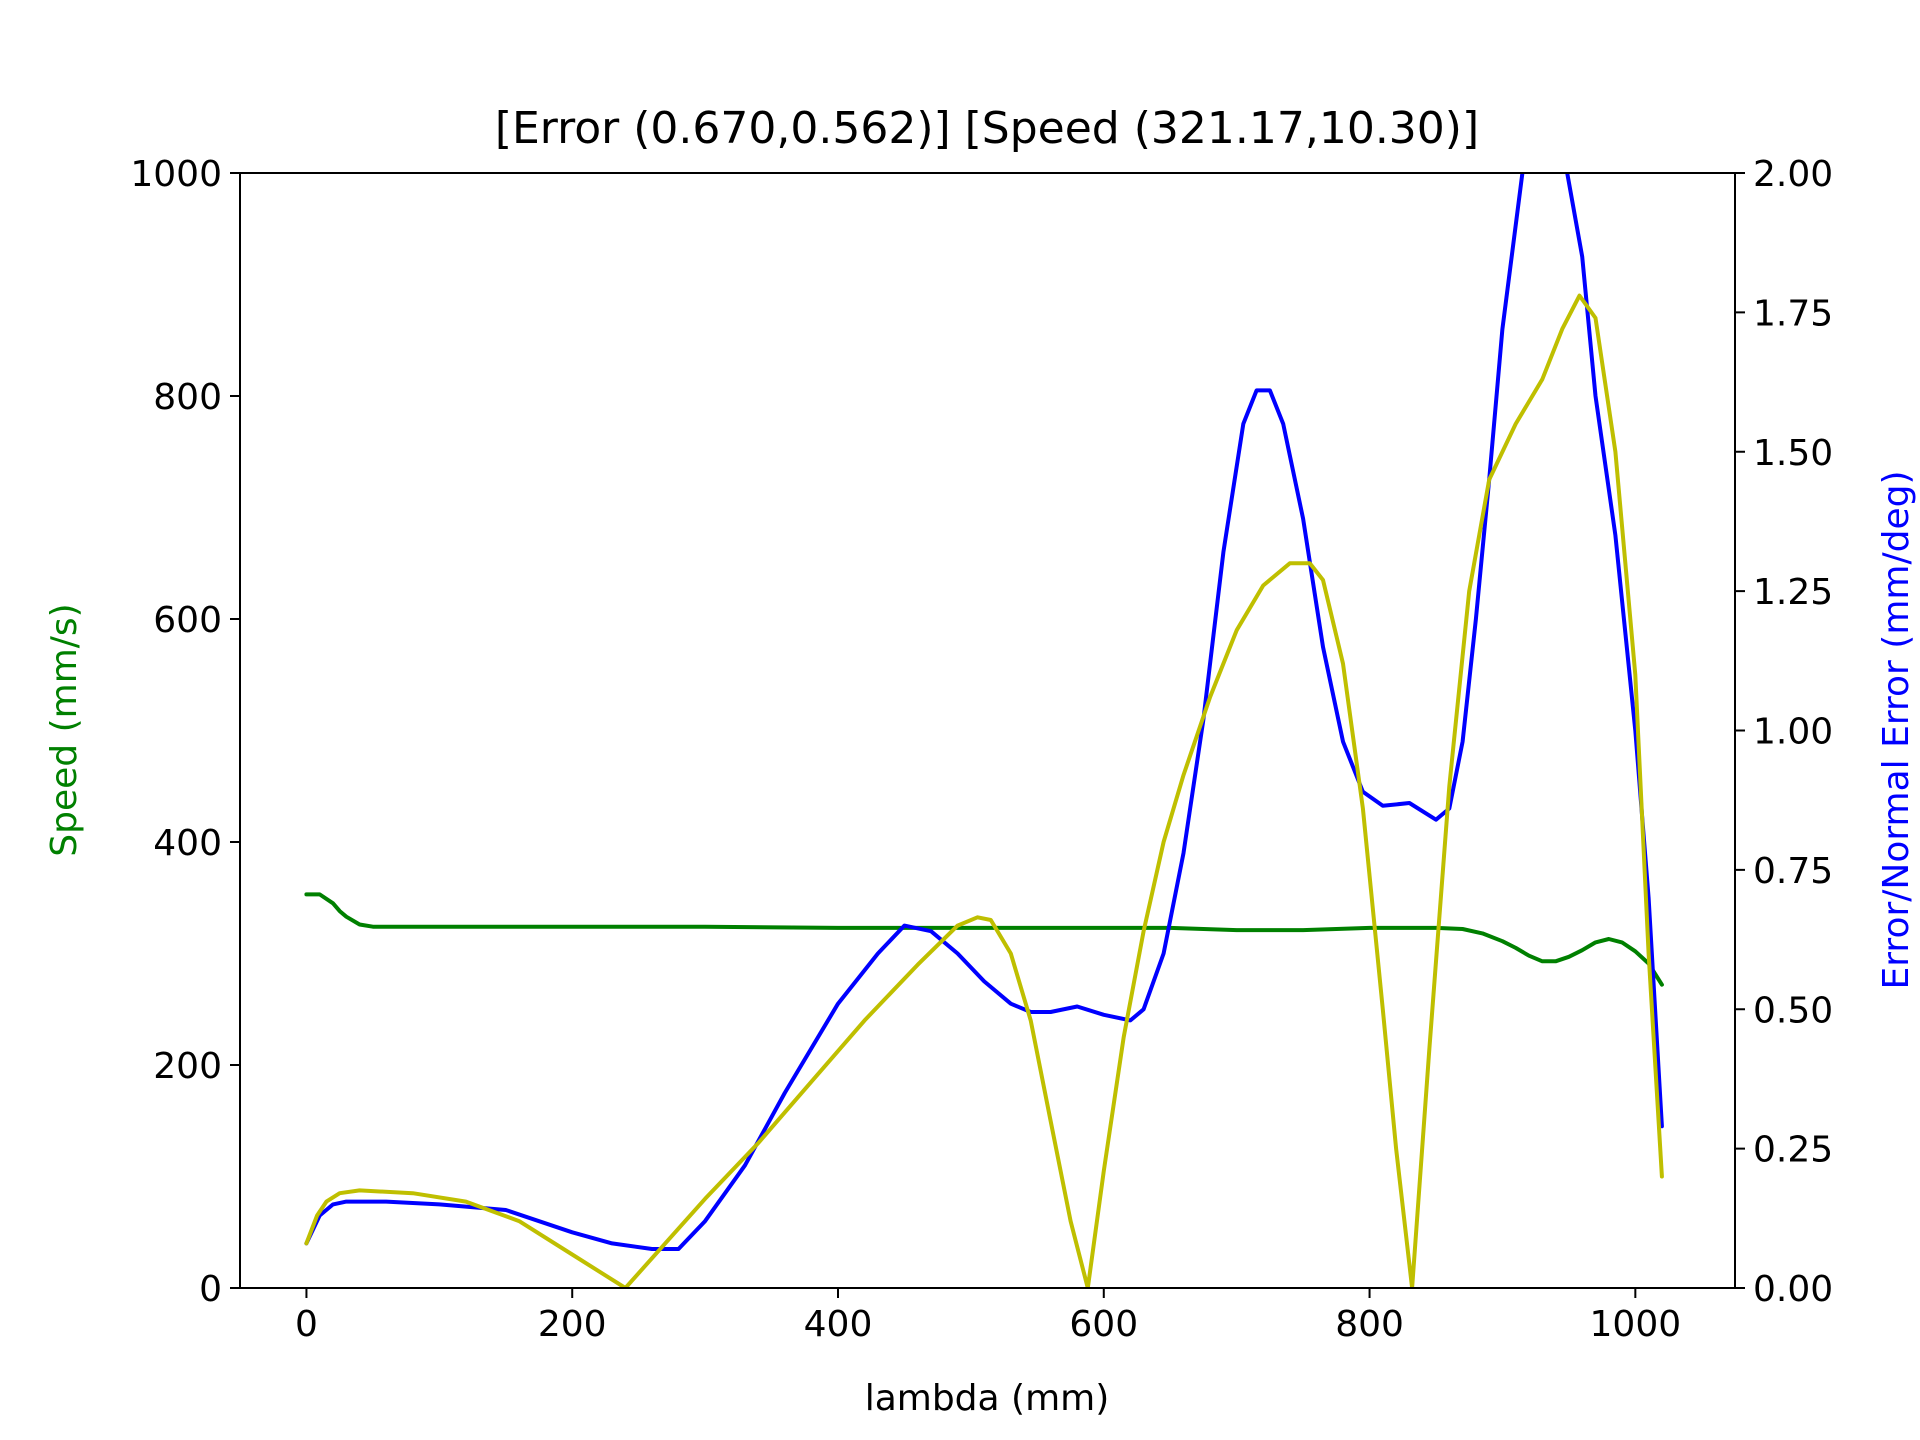  What do you see at coordinates (1793, 1289) in the screenshot?
I see `y-right-tick-label: 0.00` at bounding box center [1793, 1289].